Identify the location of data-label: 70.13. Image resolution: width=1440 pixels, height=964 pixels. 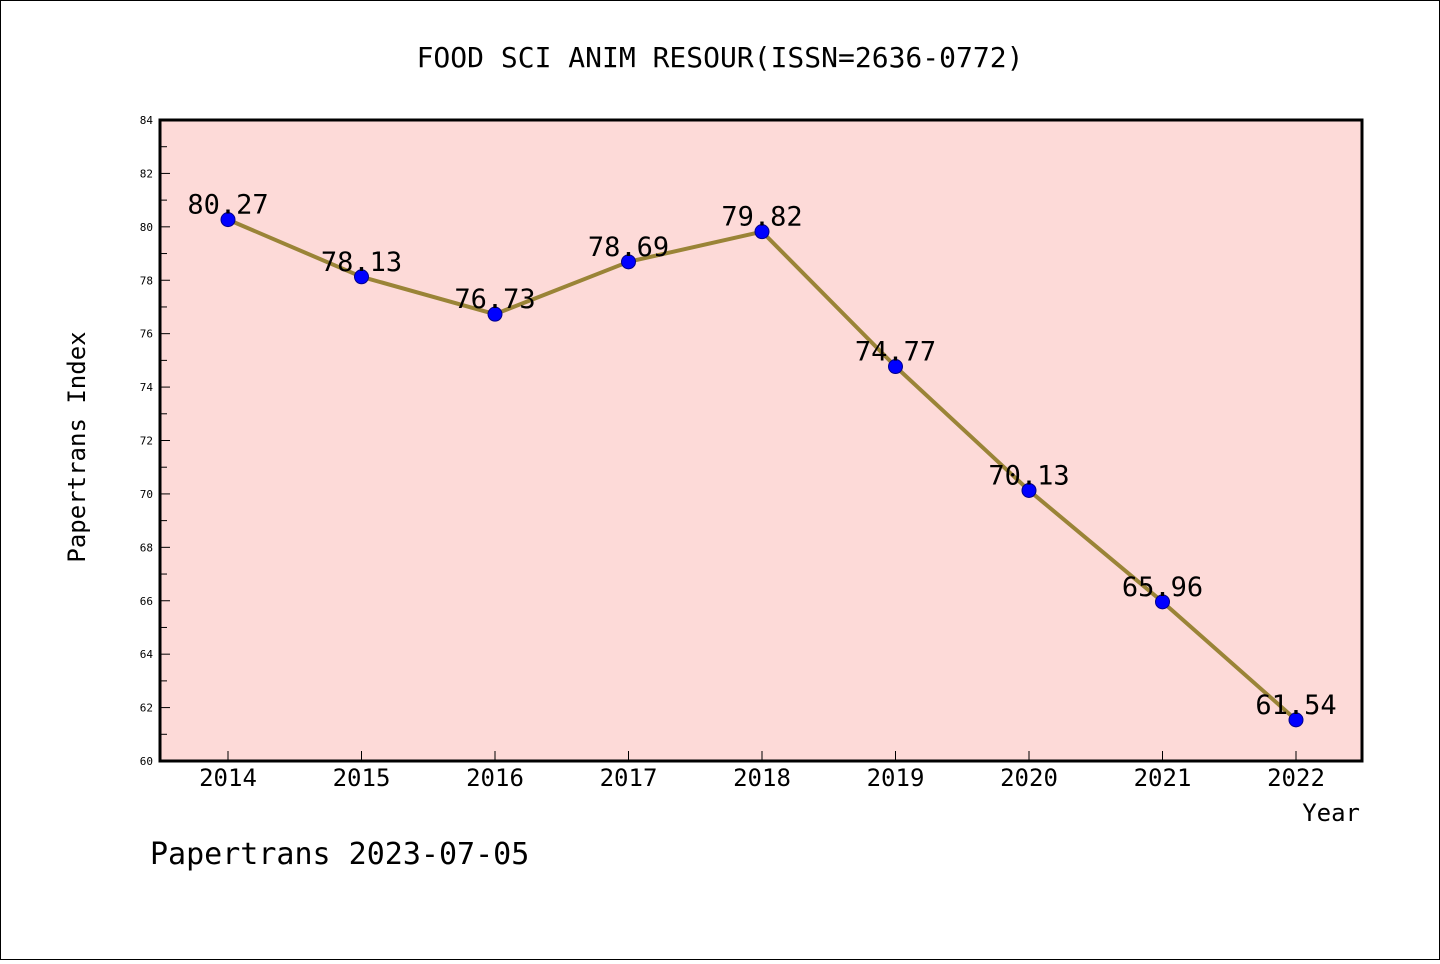
(1028, 475).